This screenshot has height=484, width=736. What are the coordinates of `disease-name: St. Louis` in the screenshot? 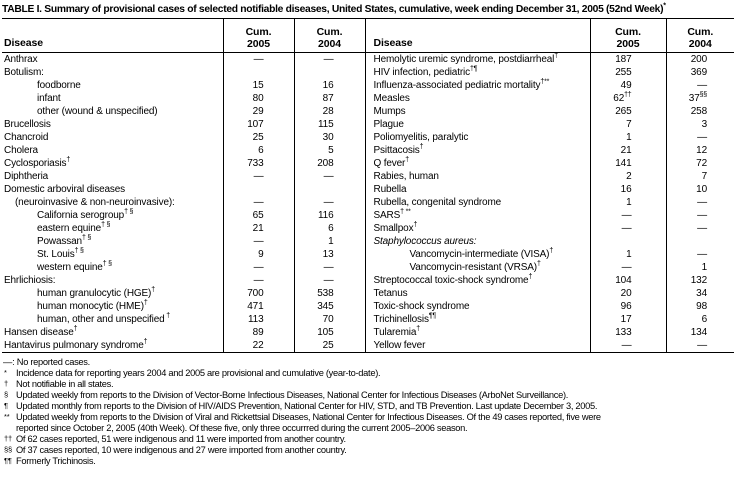 It's located at (56, 254).